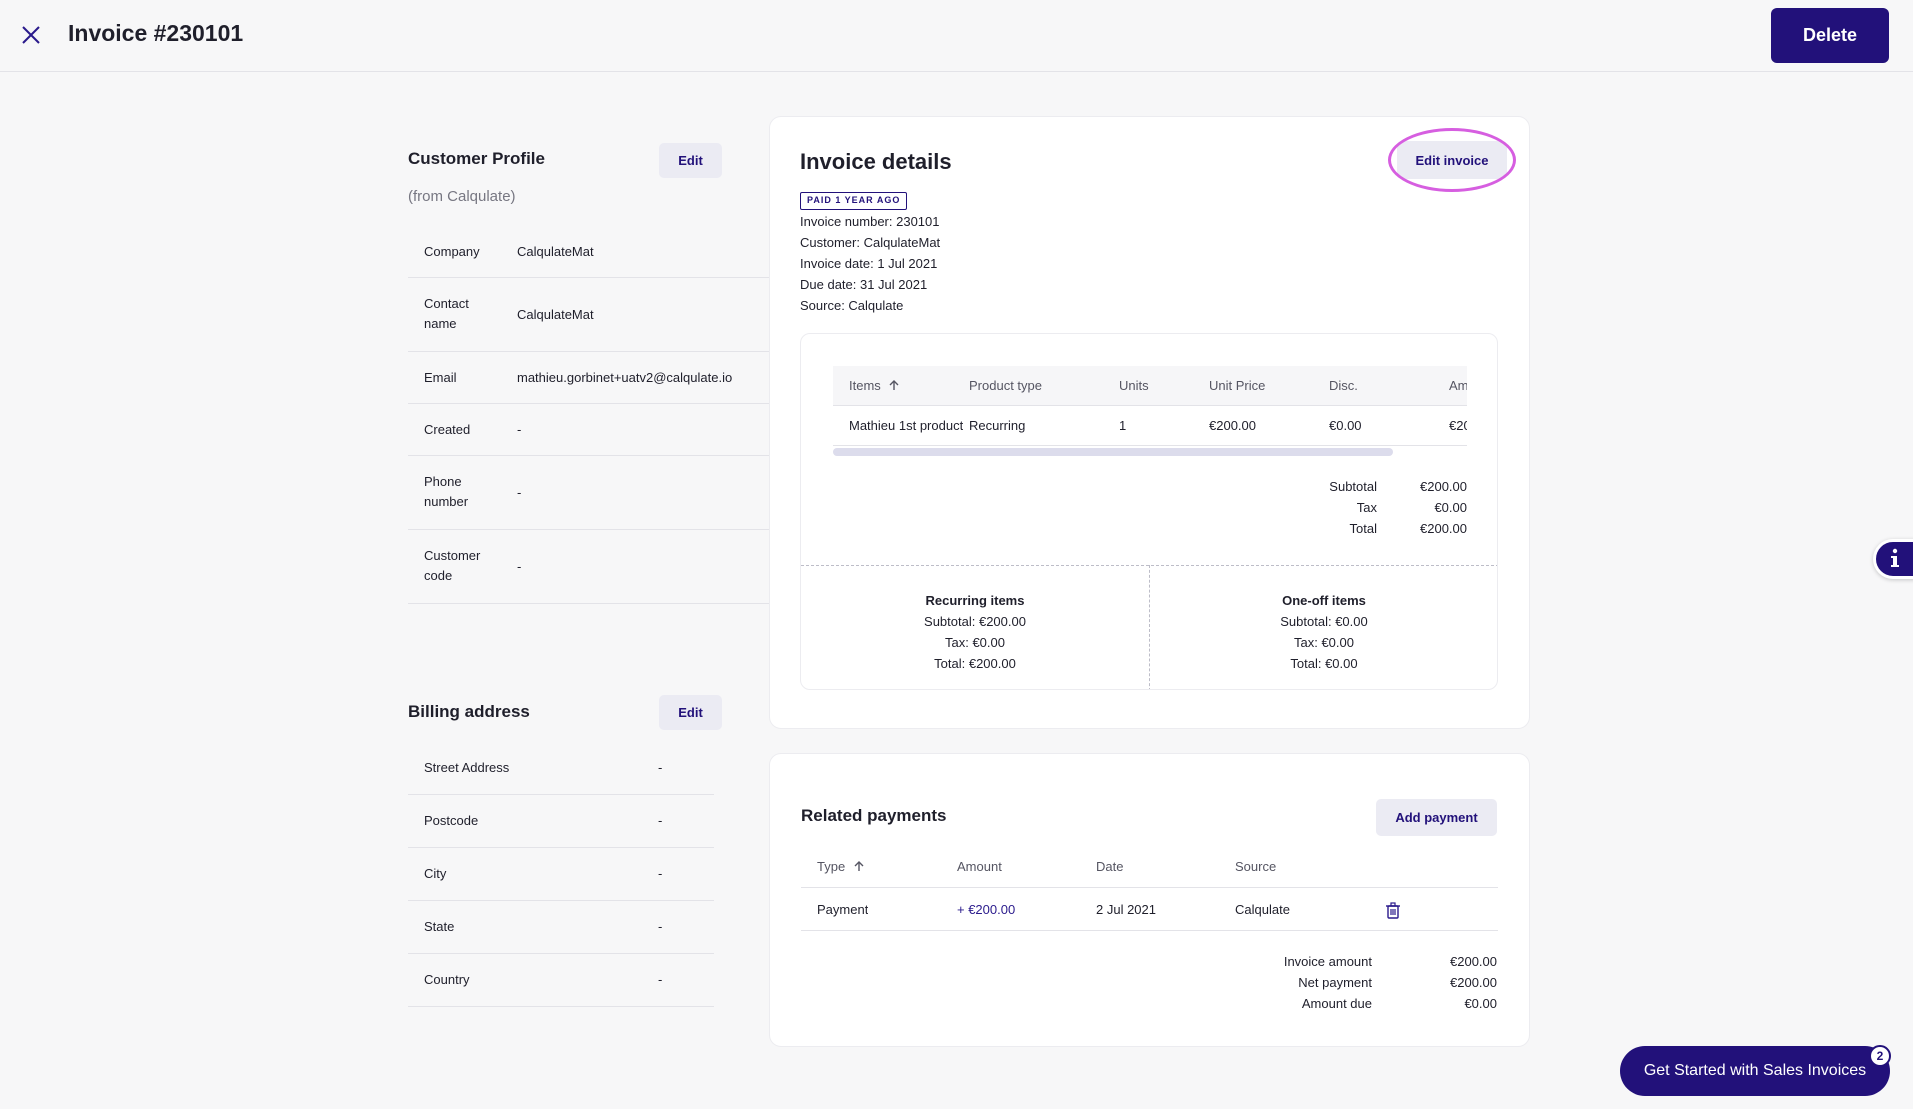 The width and height of the screenshot is (1913, 1109). What do you see at coordinates (843, 909) in the screenshot?
I see `payment-type: Payment` at bounding box center [843, 909].